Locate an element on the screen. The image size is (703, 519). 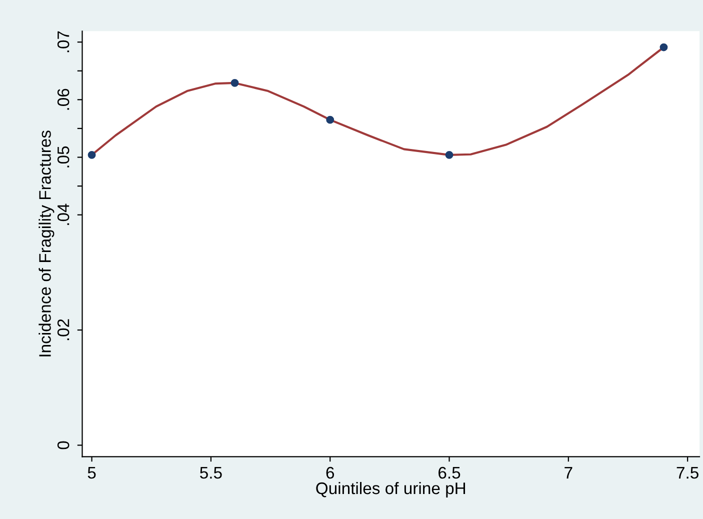
x-tick-label: 7.5 is located at coordinates (687, 473).